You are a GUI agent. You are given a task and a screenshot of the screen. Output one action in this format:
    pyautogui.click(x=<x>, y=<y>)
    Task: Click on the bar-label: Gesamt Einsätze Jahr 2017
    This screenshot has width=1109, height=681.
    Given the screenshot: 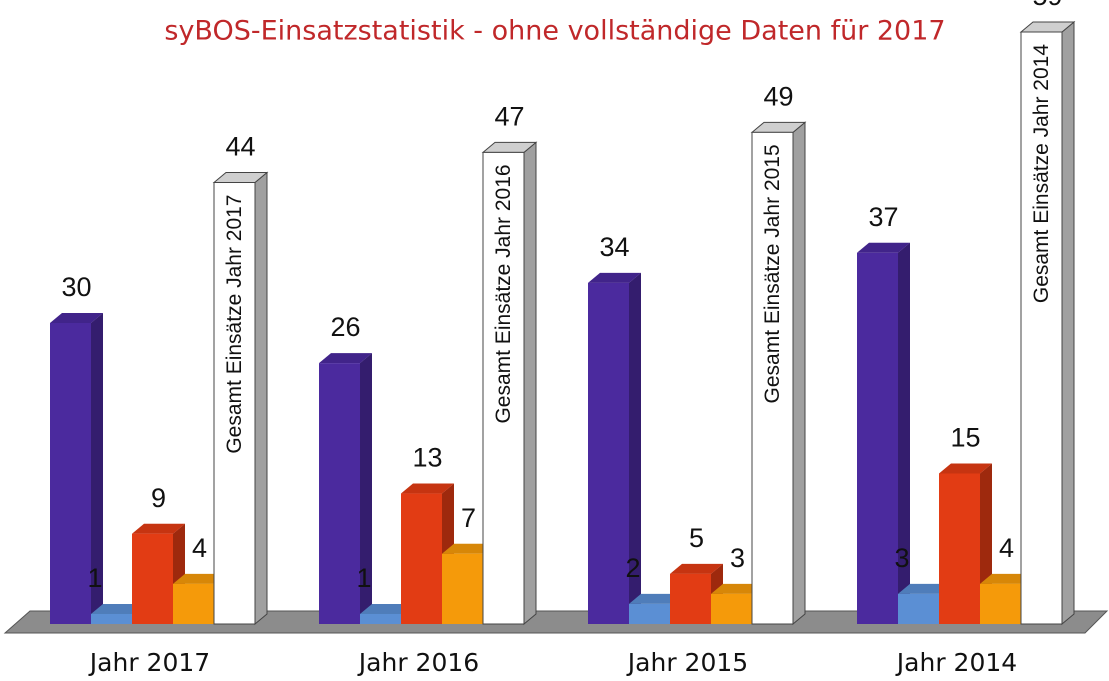 What is the action you would take?
    pyautogui.click(x=234, y=324)
    